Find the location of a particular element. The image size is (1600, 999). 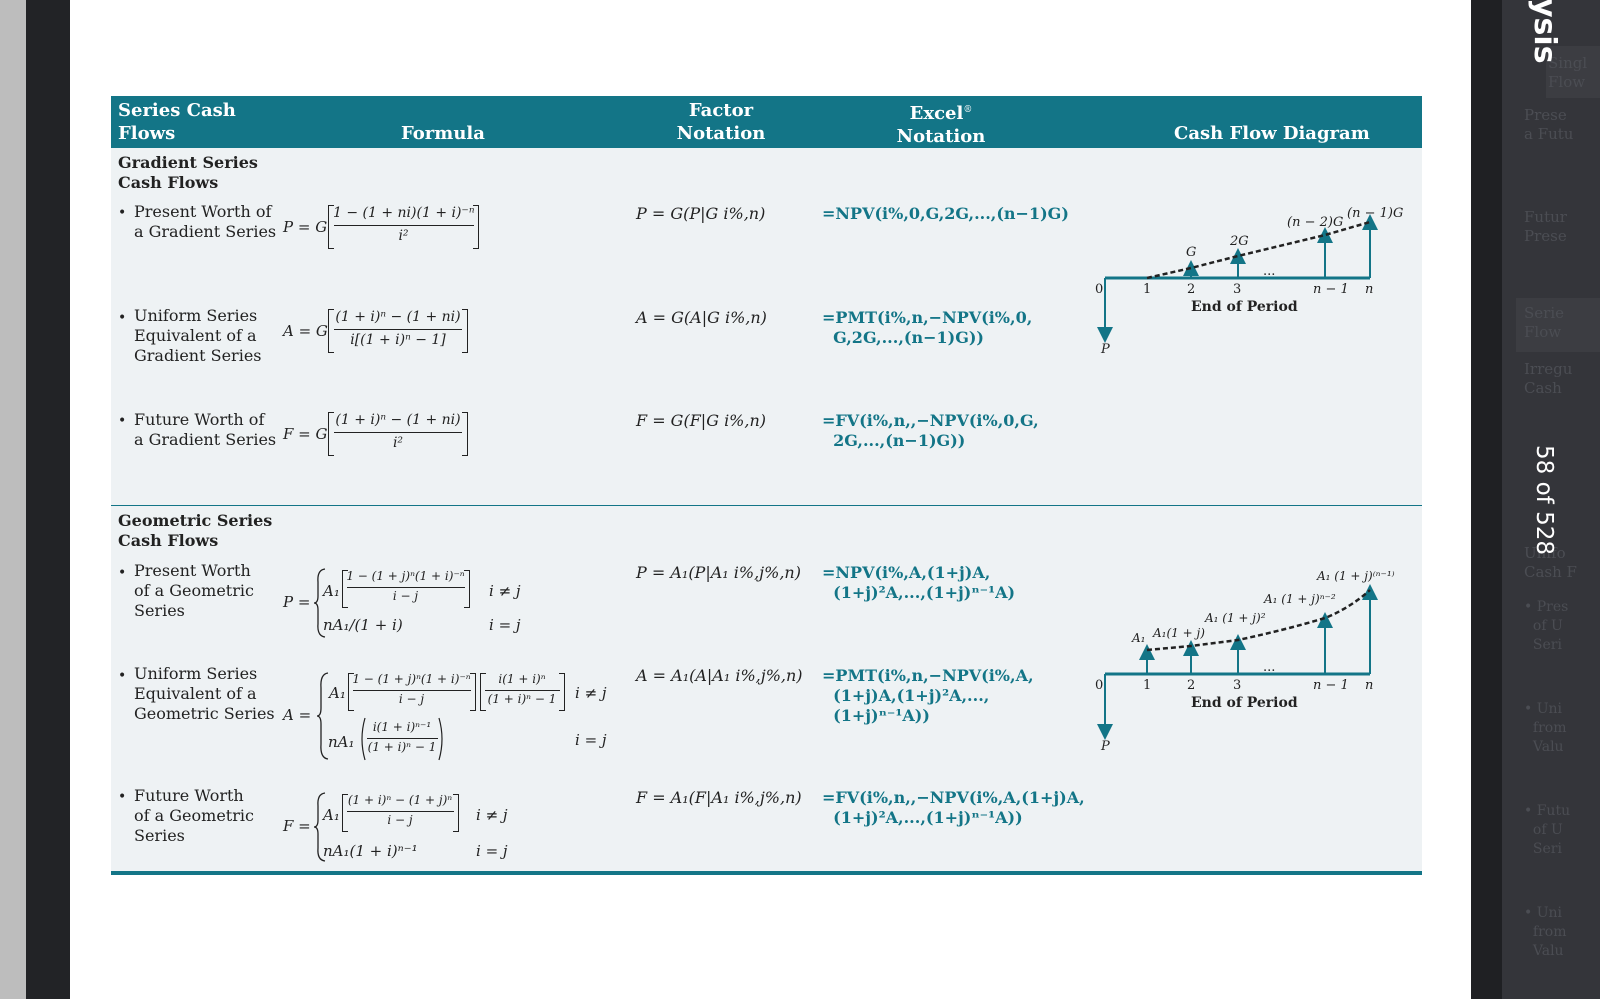

paren-right-icon is located at coordinates (440, 739).